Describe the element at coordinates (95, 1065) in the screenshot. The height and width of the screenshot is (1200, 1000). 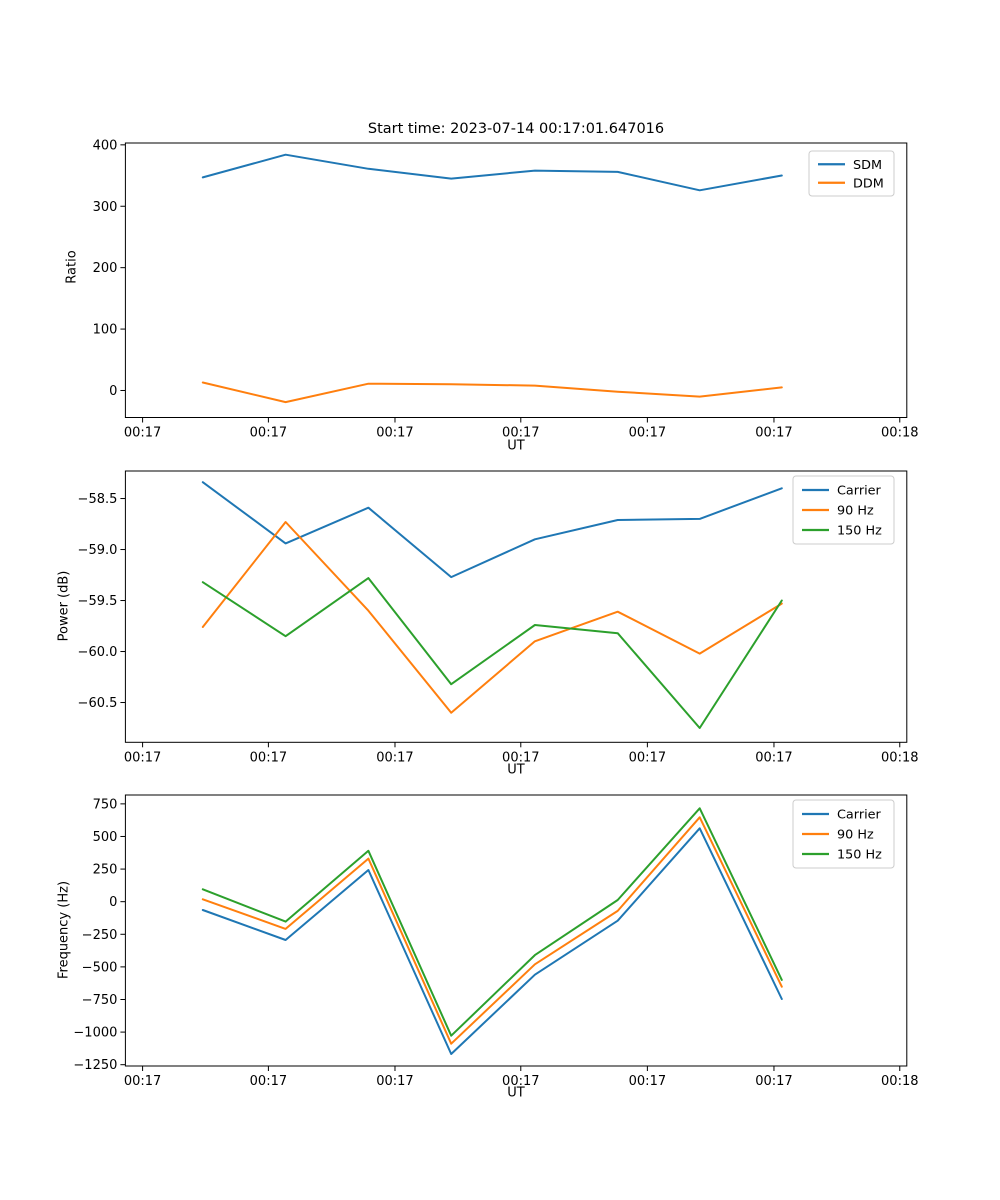
I see `y-tick-label: −1250` at that location.